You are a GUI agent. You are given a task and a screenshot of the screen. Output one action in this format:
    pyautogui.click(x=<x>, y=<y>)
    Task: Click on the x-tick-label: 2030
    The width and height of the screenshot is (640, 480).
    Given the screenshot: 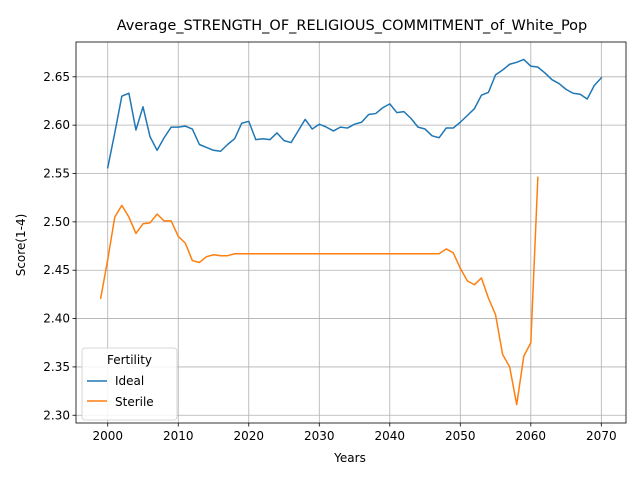 What is the action you would take?
    pyautogui.click(x=319, y=436)
    